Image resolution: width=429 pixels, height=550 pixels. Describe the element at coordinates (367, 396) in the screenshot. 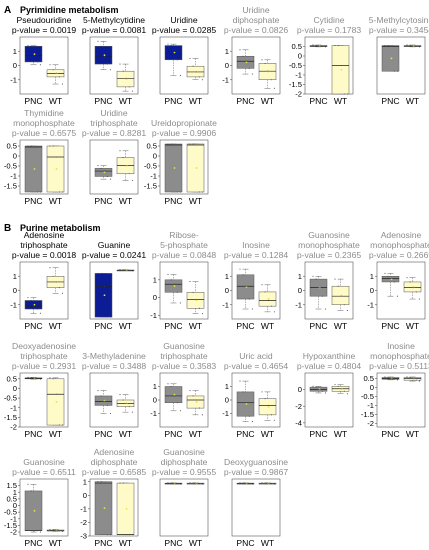

I see `y-tick-label: -0.5` at that location.